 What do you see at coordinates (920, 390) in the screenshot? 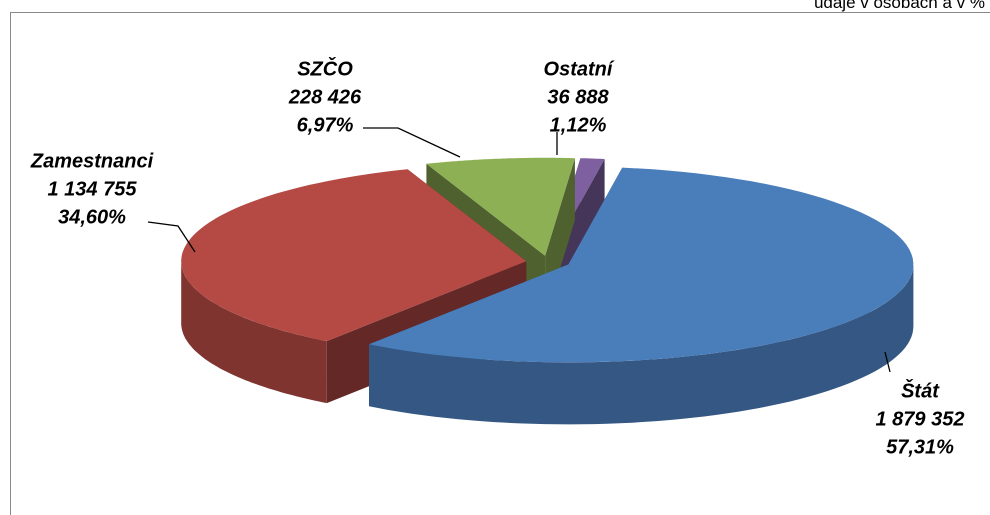
I see `slice-label-name: Štát` at bounding box center [920, 390].